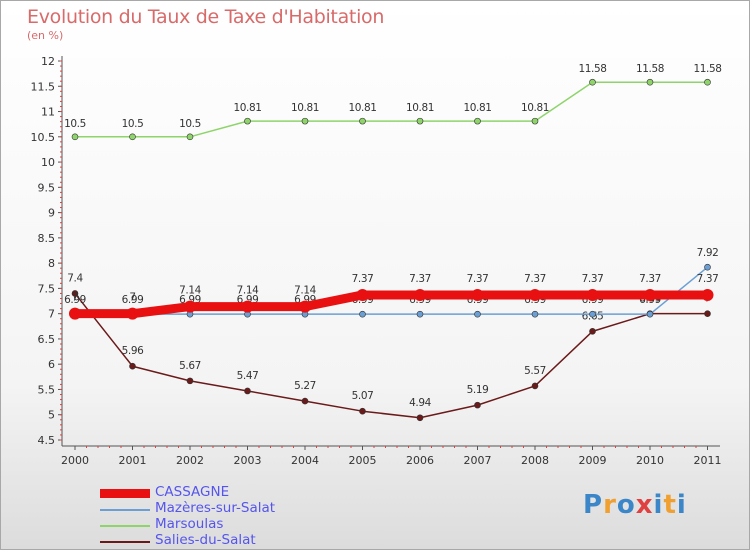 Image resolution: width=750 pixels, height=550 pixels. I want to click on x-tick-label: 2007, so click(478, 460).